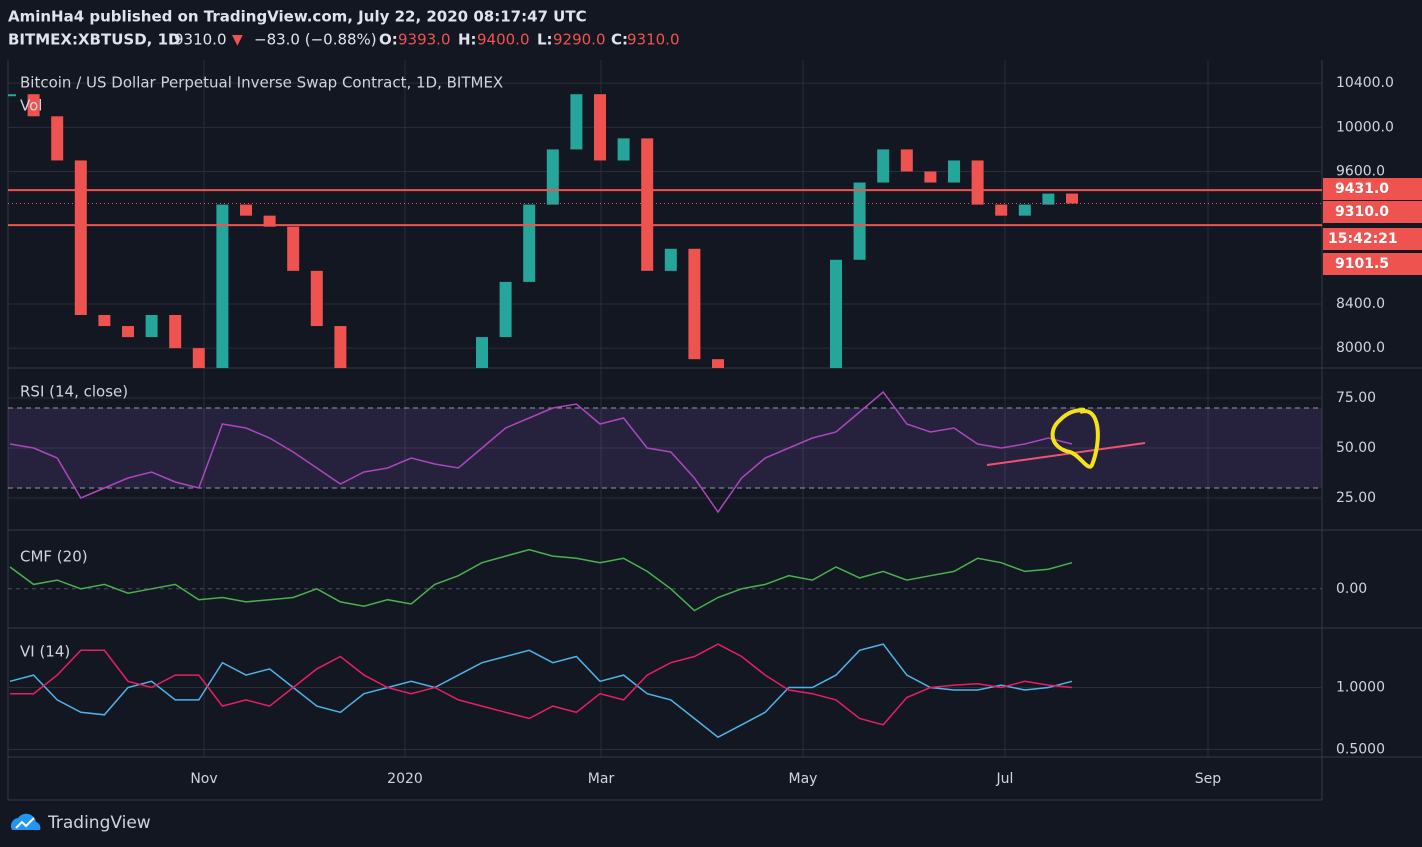 The width and height of the screenshot is (1422, 847). I want to click on volume-label: Vol, so click(31, 106).